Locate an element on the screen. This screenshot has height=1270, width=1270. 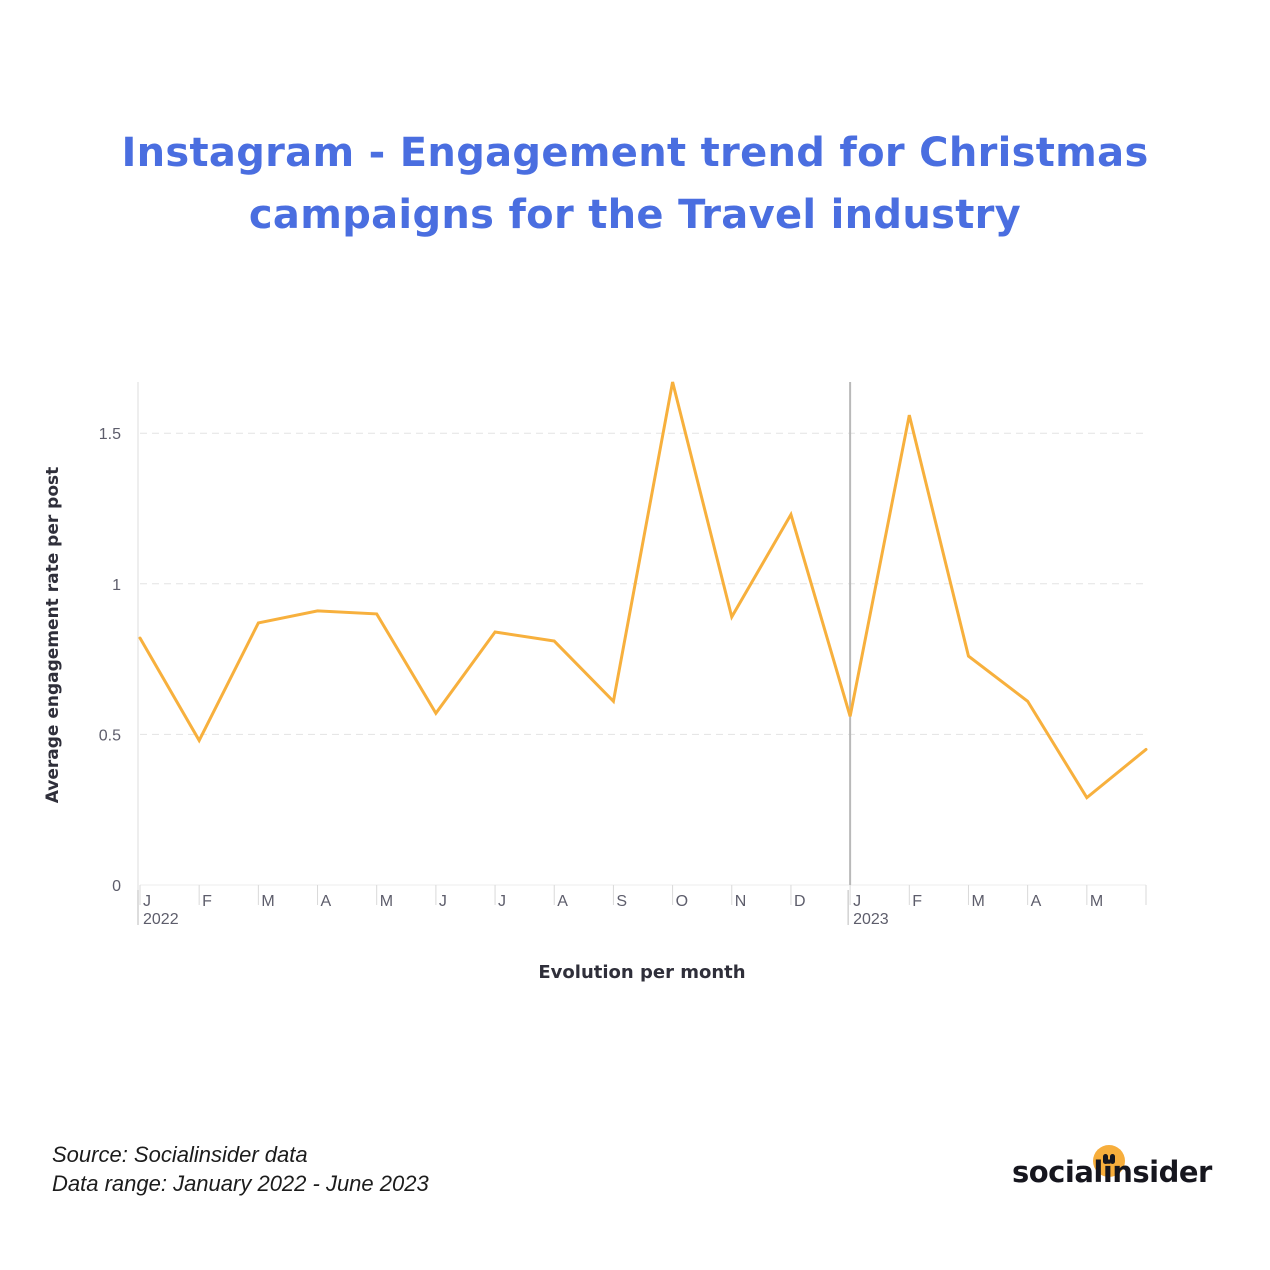
y-tick-label: 1.5 is located at coordinates (110, 434).